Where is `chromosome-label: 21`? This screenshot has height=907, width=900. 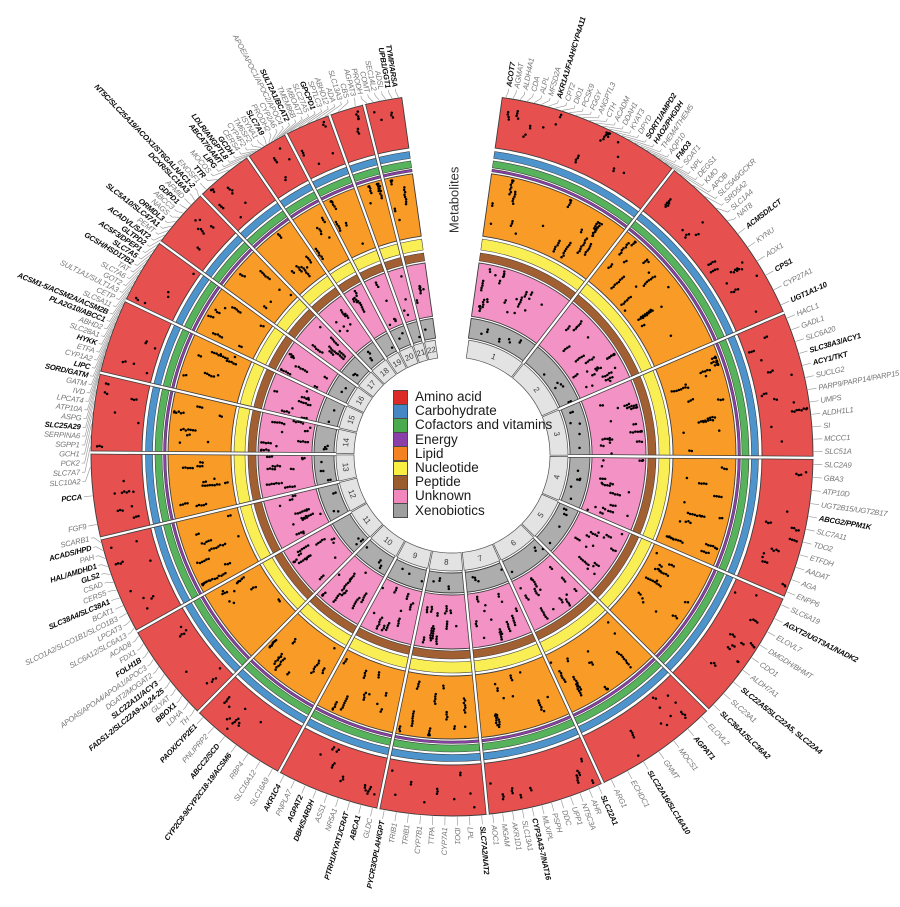 chromosome-label: 21 is located at coordinates (421, 352).